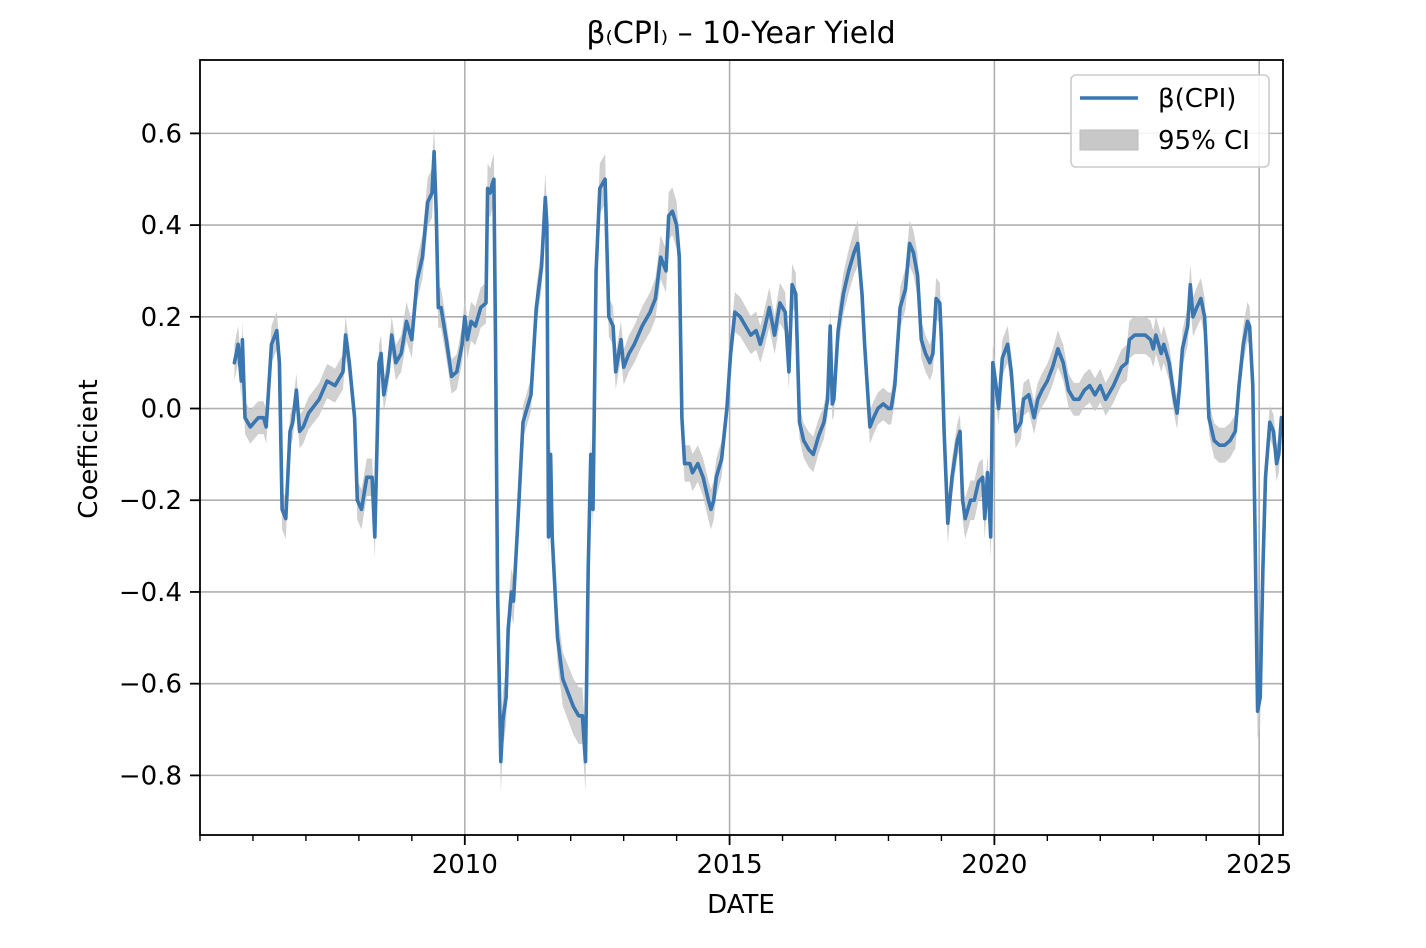  Describe the element at coordinates (740, 33) in the screenshot. I see `chart-title: β₍CPI₎ – 10-Year Yield` at that location.